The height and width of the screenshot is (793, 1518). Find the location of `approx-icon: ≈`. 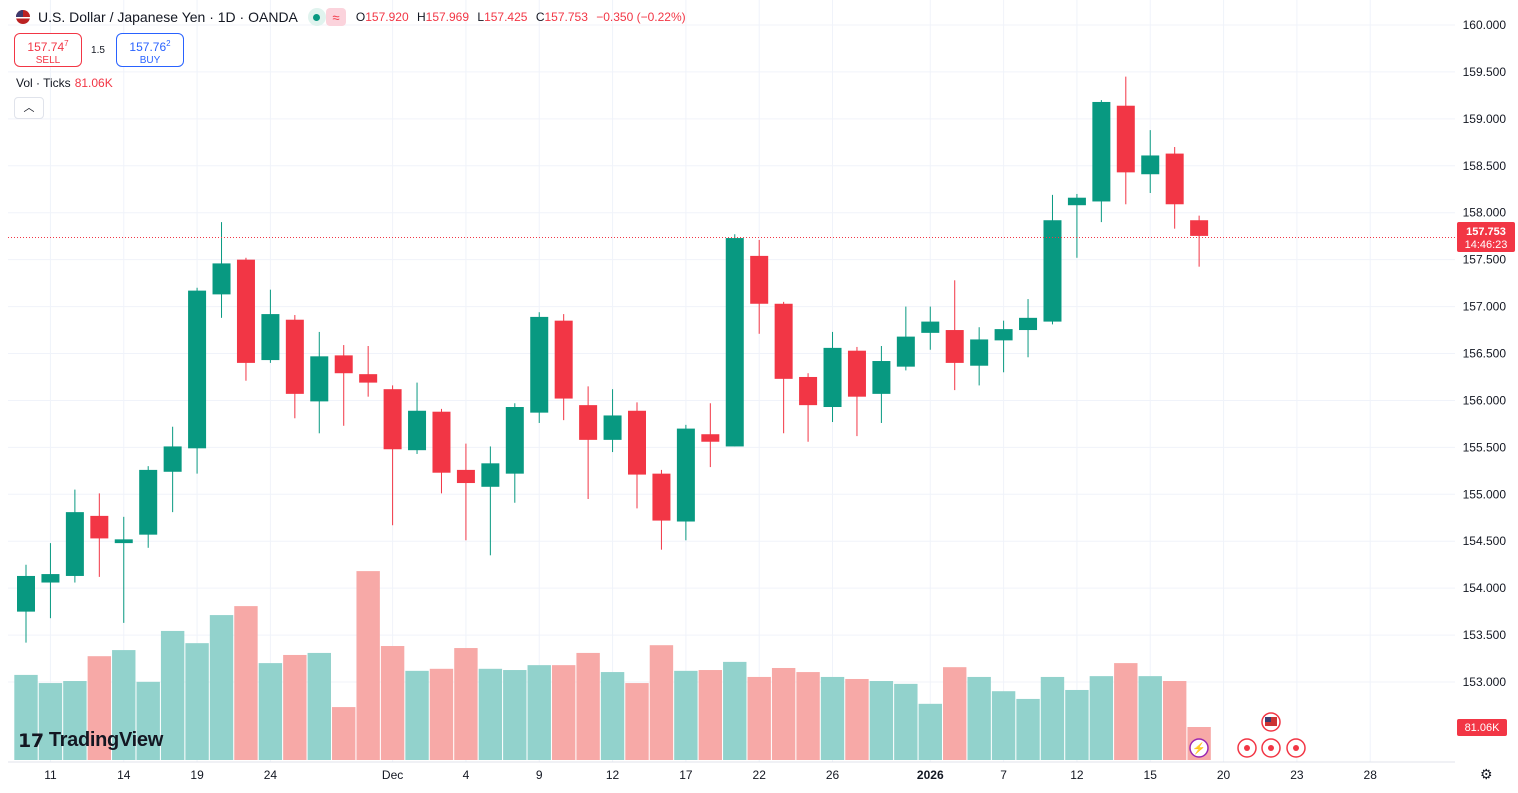

approx-icon: ≈ is located at coordinates (335, 17).